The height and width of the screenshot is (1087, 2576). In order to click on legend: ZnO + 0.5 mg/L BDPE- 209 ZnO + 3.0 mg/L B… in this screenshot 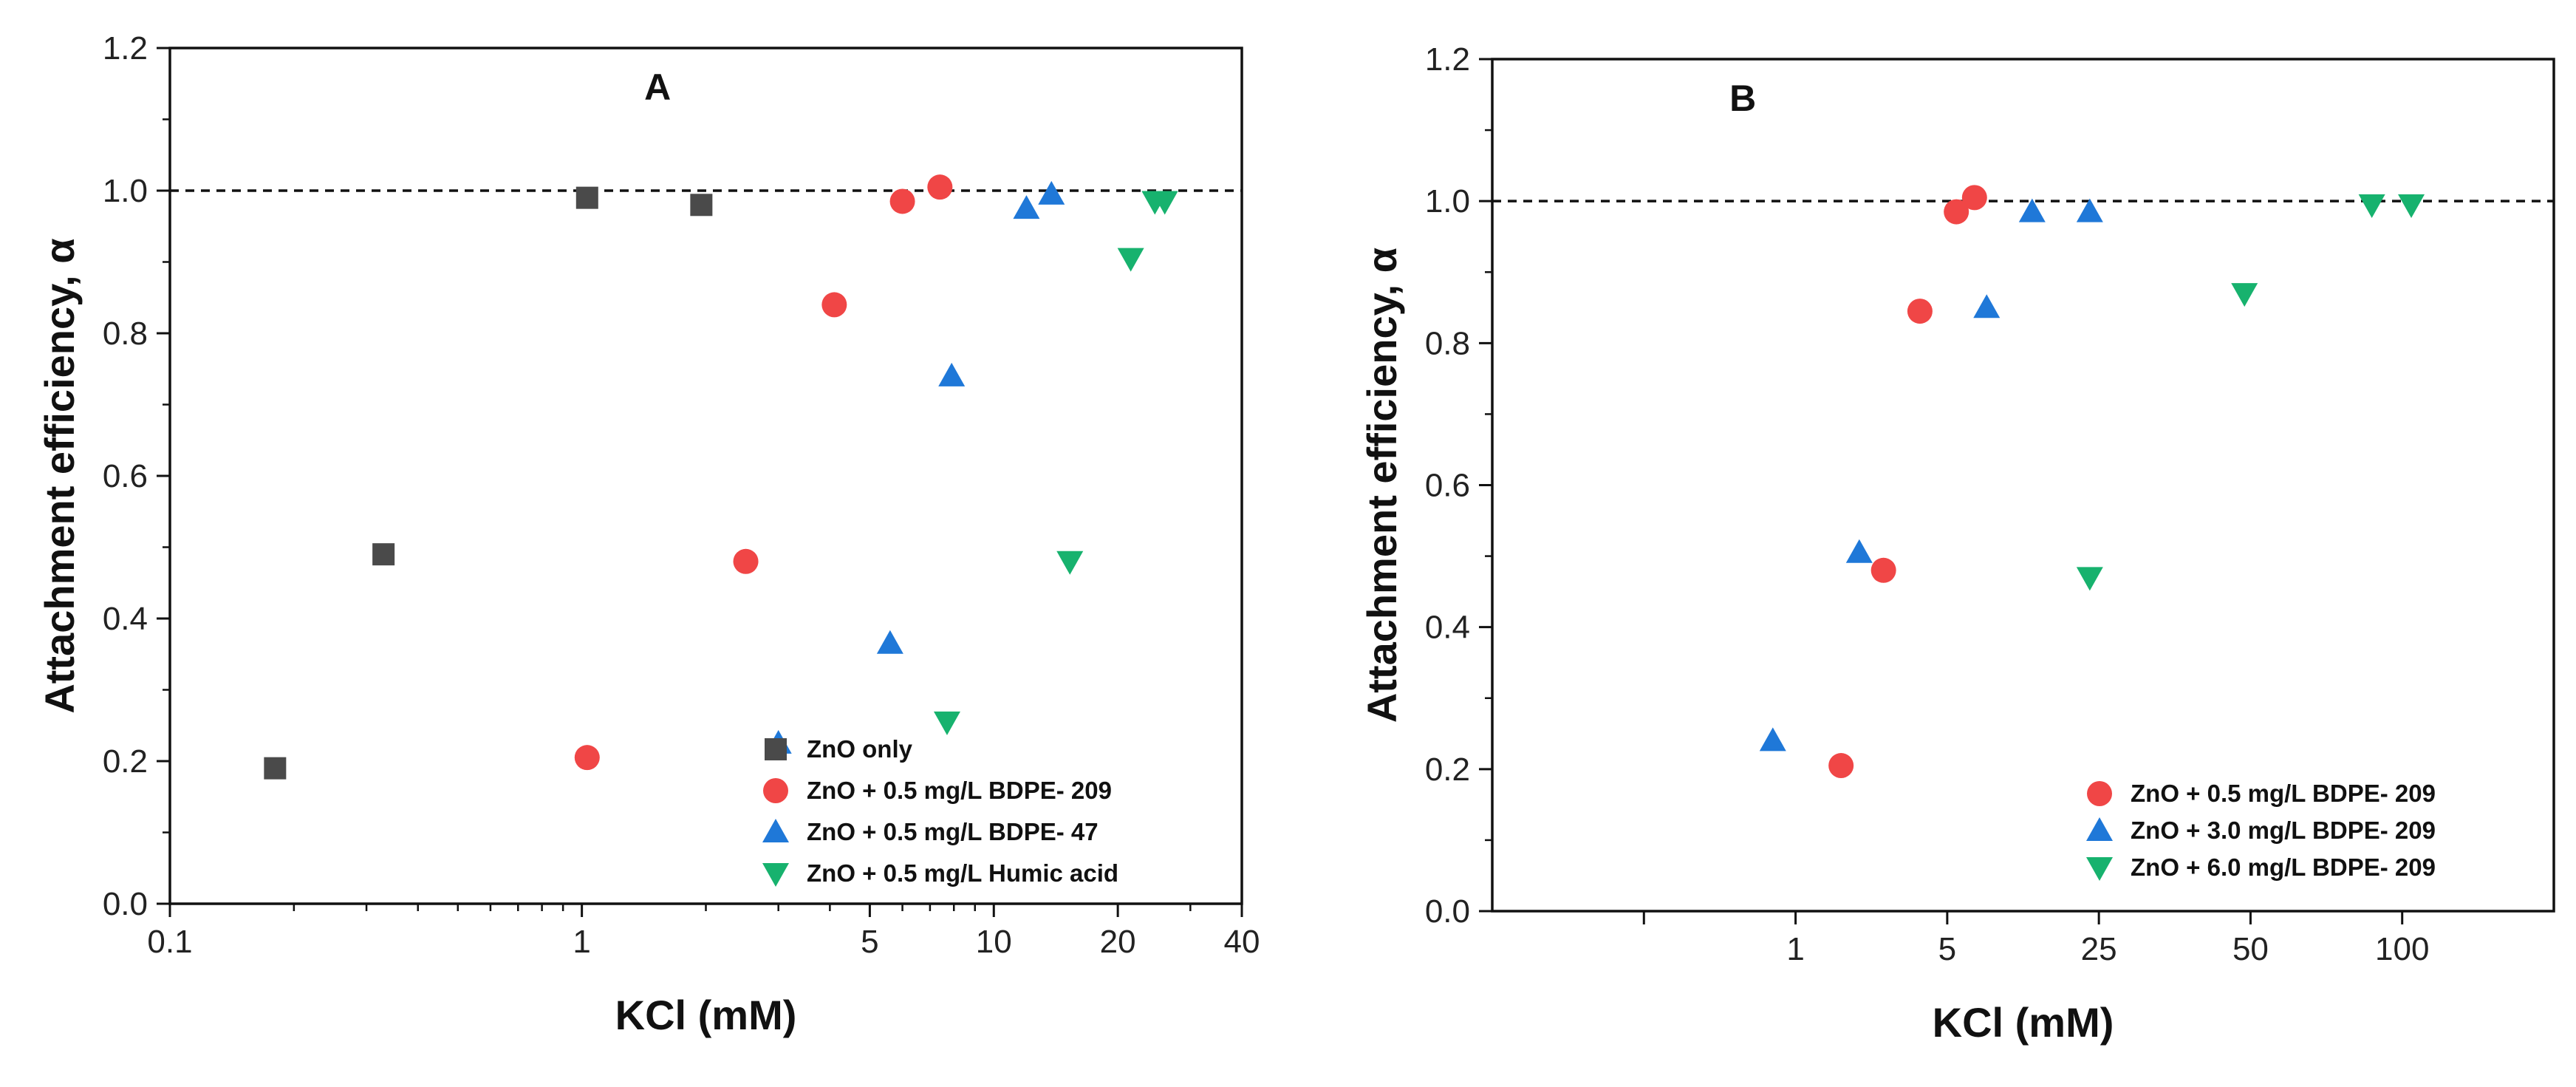, I will do `click(2261, 830)`.